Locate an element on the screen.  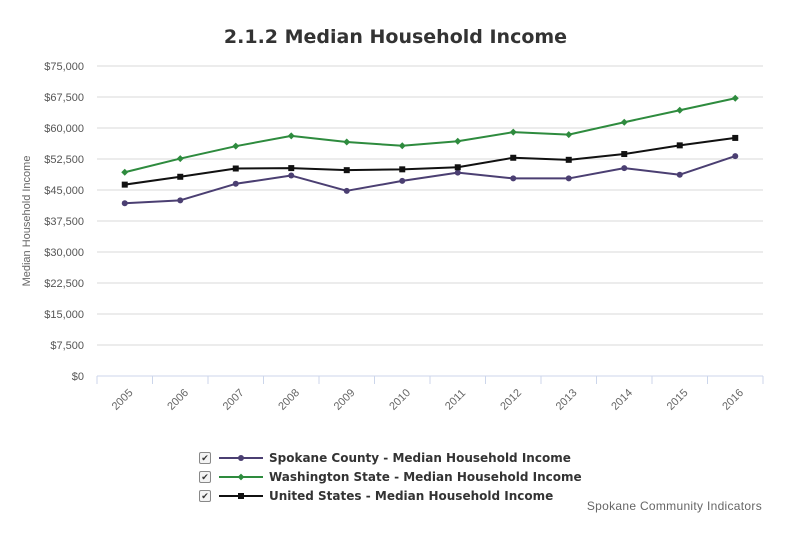
chart-title: 2.1.2 Median Household Income is located at coordinates (395, 37).